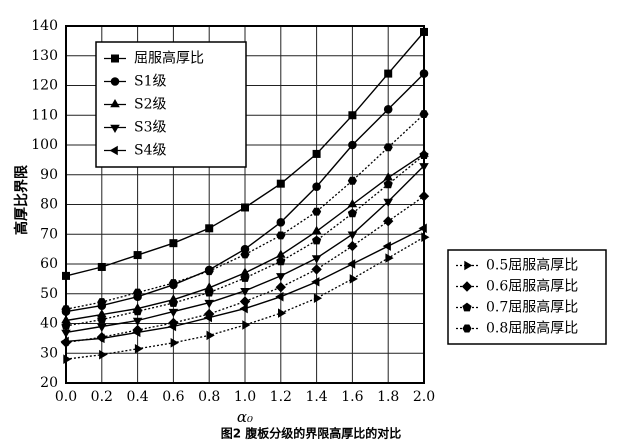  Describe the element at coordinates (316, 397) in the screenshot. I see `x-tick-label: 1.4` at that location.